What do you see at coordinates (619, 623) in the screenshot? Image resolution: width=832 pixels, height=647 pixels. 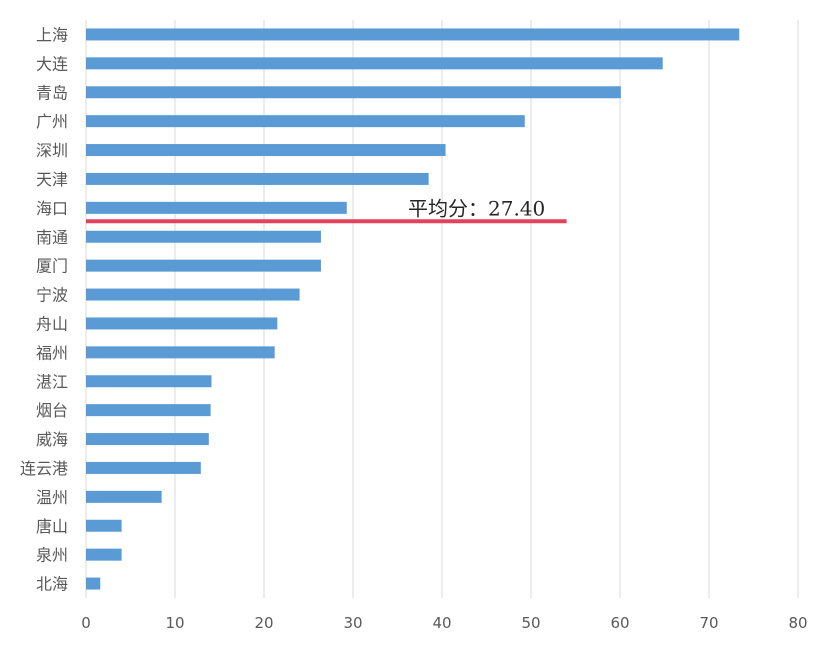 I see `x-tick-label: 60` at bounding box center [619, 623].